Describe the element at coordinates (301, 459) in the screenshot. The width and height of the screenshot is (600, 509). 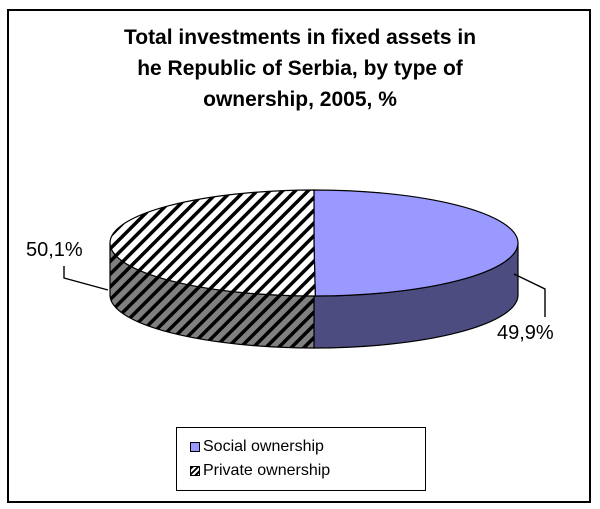
I see `legend: Social ownership Private ownership` at that location.